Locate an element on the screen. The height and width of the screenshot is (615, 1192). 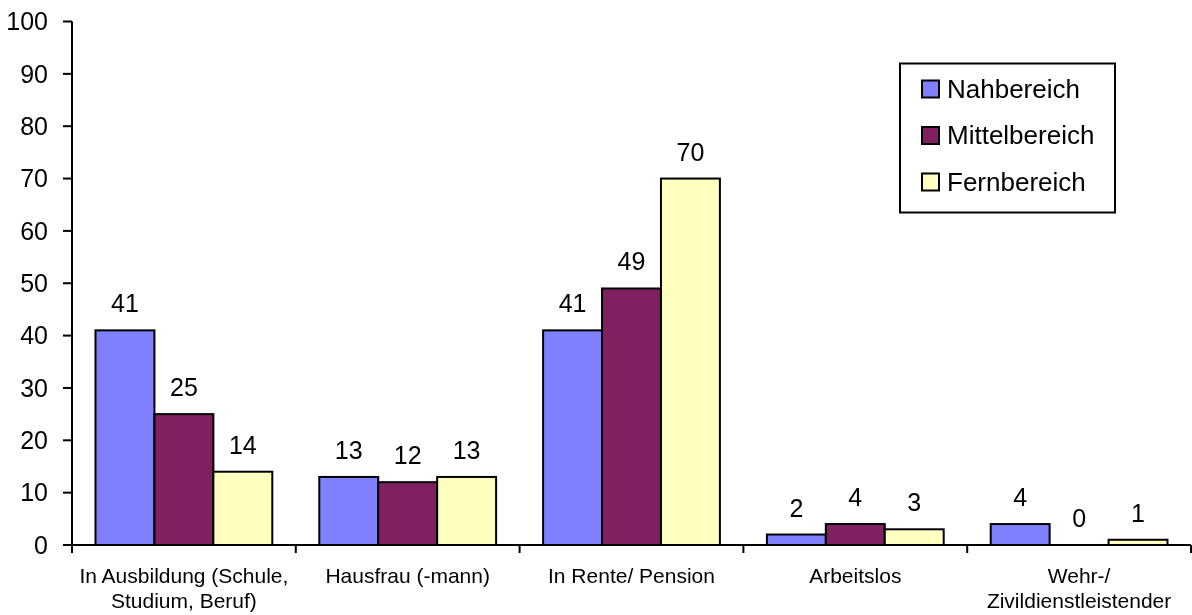
y-tick-label: 80 is located at coordinates (34, 125).